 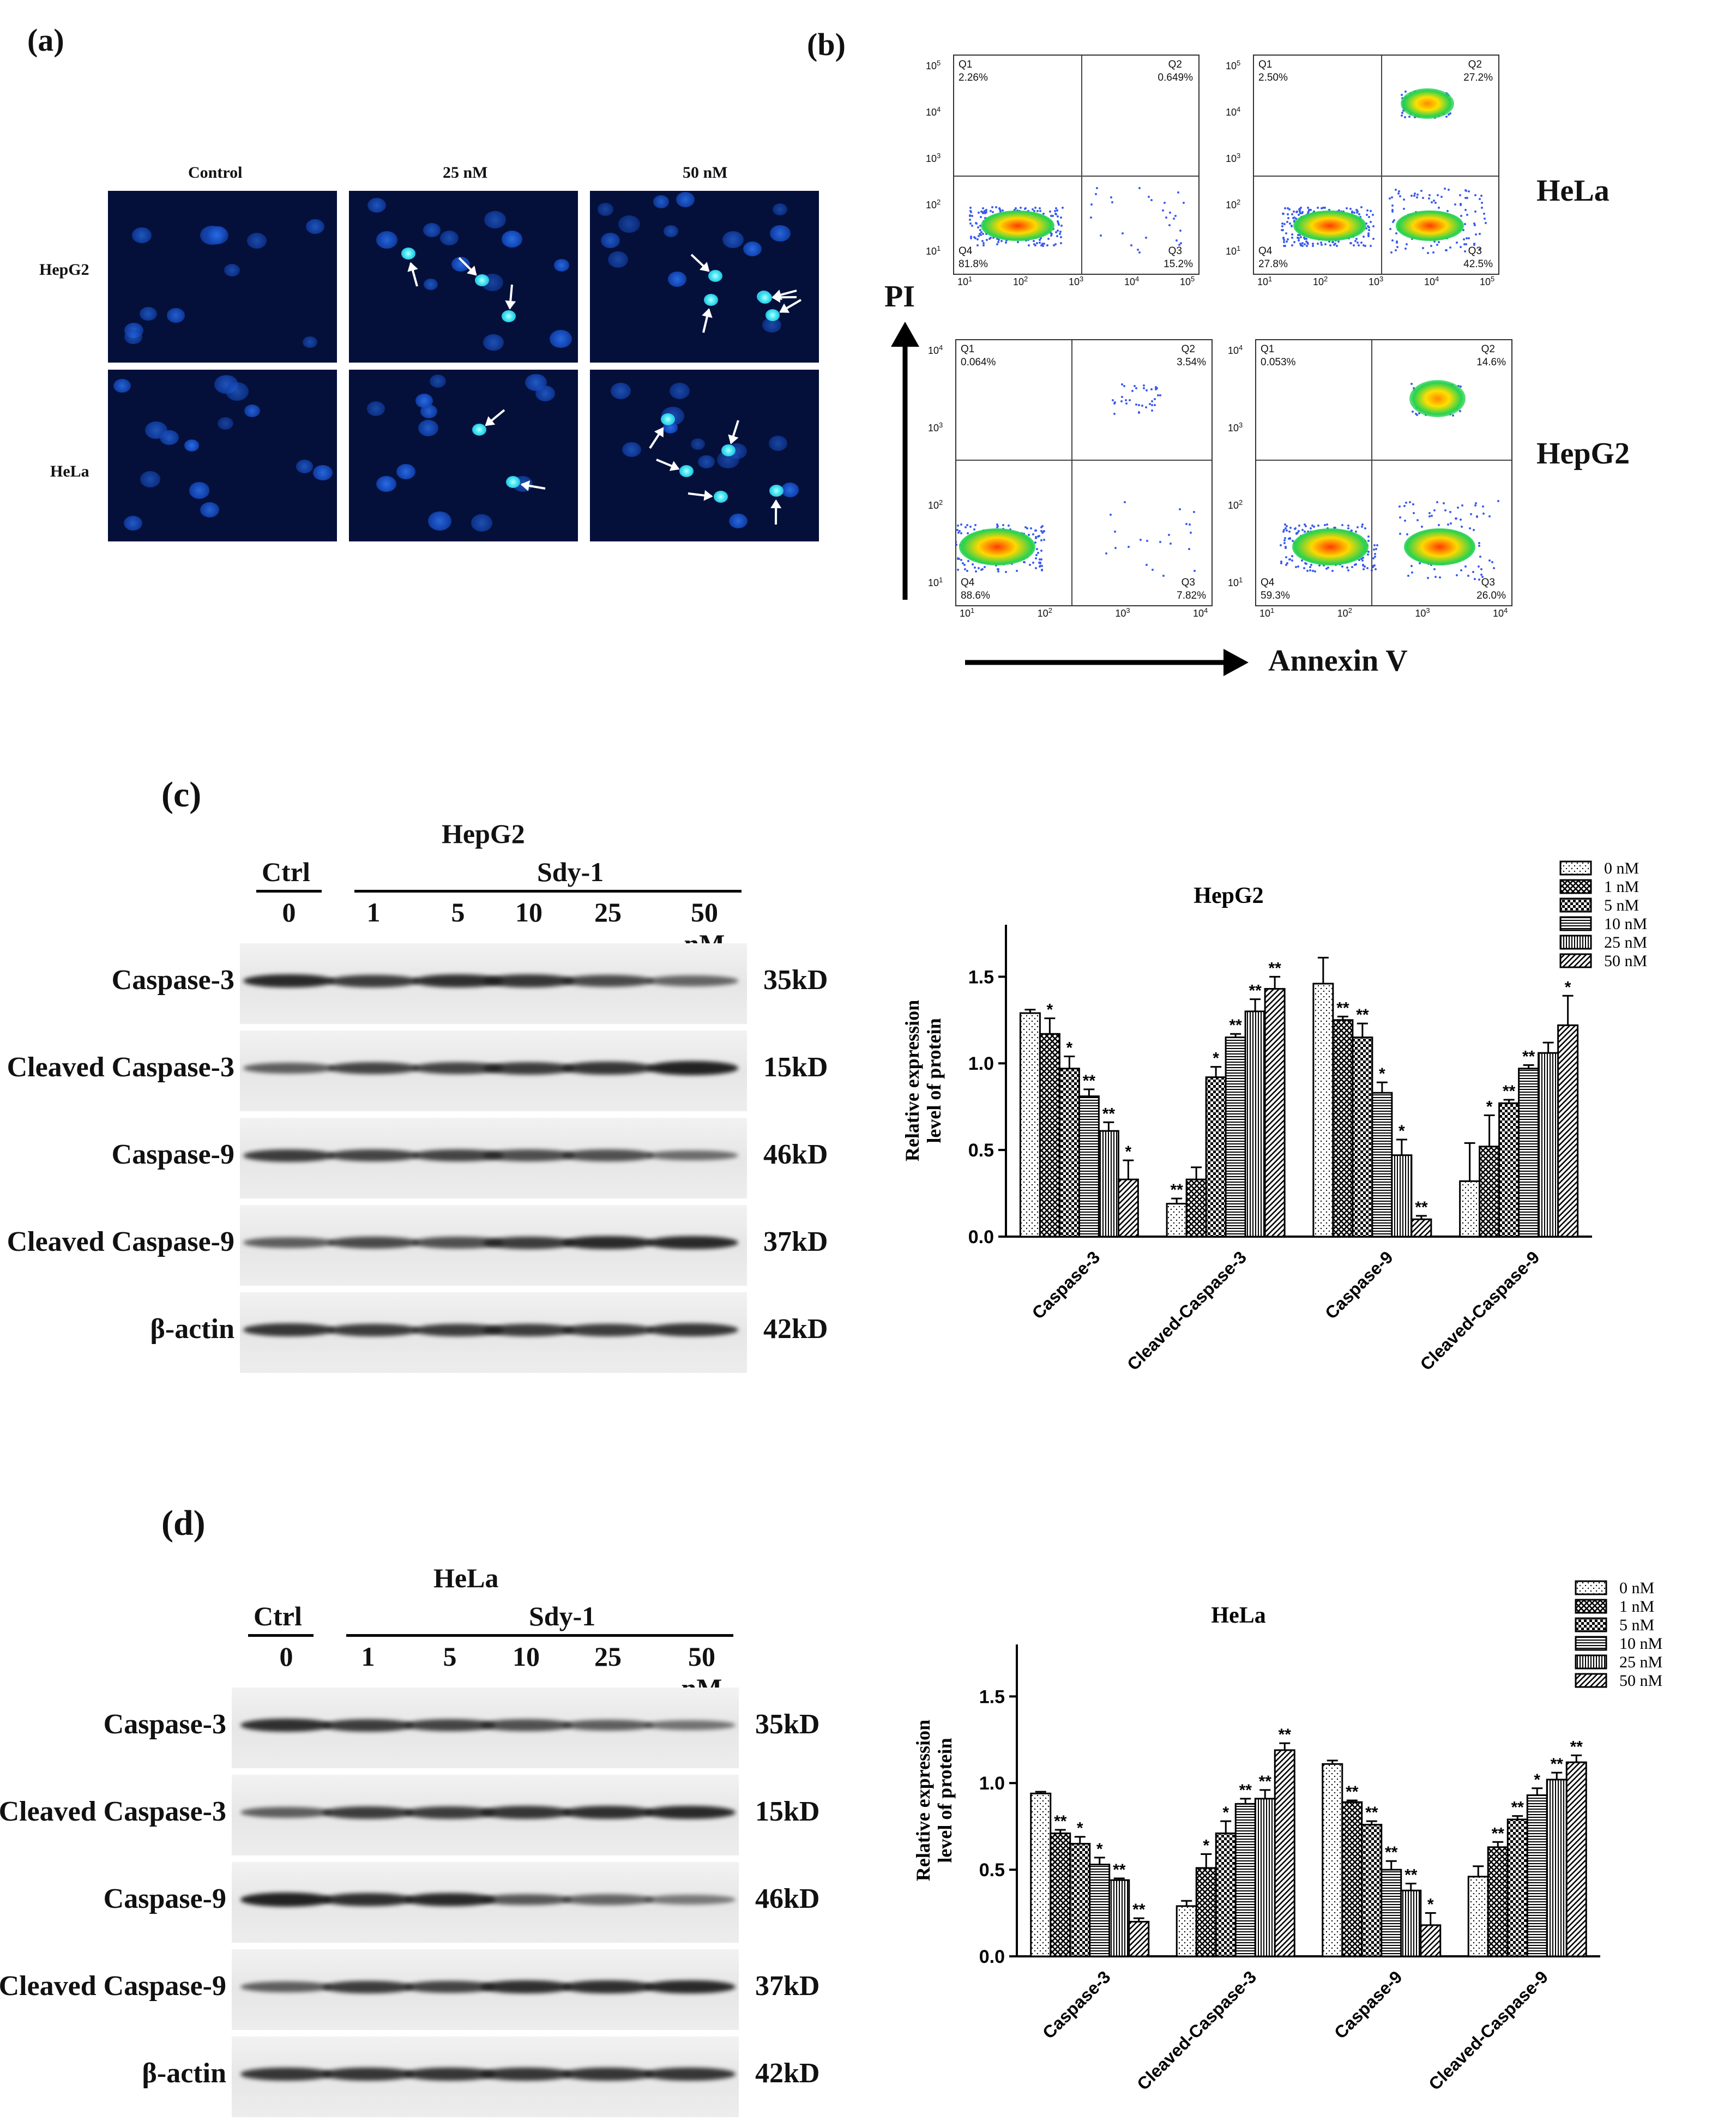 I want to click on x-tick-label: 10⁴, so click(x=1500, y=612).